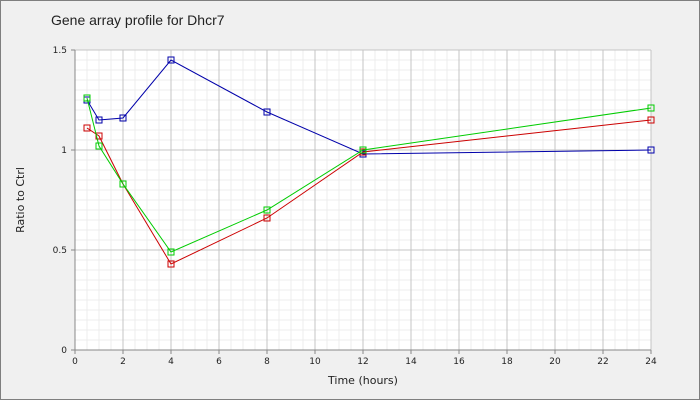 The width and height of the screenshot is (700, 400). What do you see at coordinates (60, 251) in the screenshot?
I see `y-tick-label: 0.5` at bounding box center [60, 251].